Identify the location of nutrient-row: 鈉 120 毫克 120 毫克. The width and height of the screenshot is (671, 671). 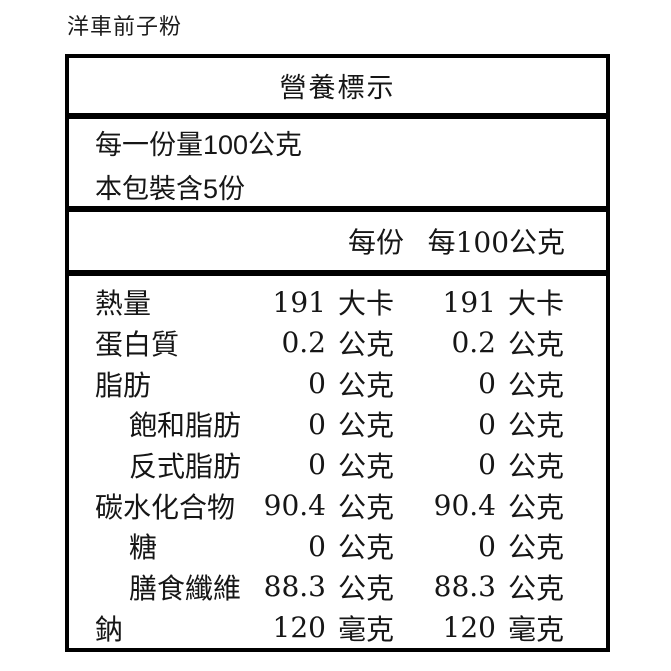
(337, 627).